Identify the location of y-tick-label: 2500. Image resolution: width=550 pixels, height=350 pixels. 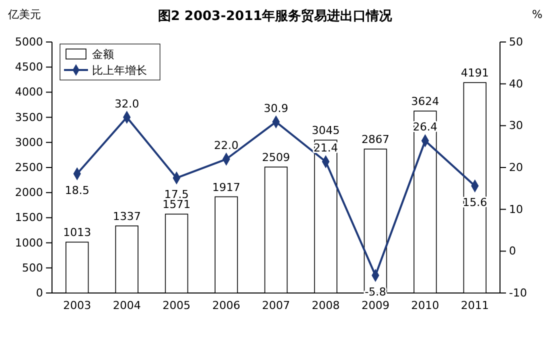
(29, 167).